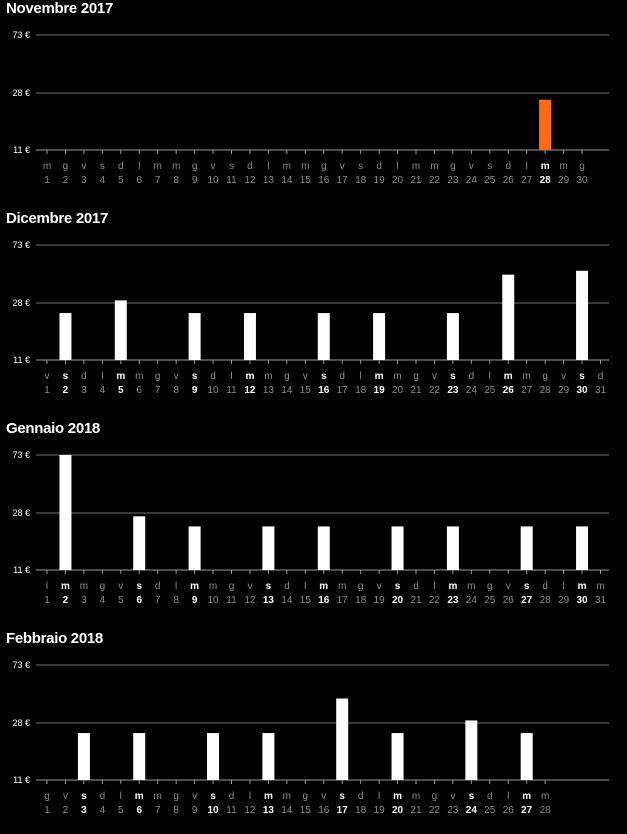 Image resolution: width=627 pixels, height=834 pixels. I want to click on day-label: 24, so click(472, 600).